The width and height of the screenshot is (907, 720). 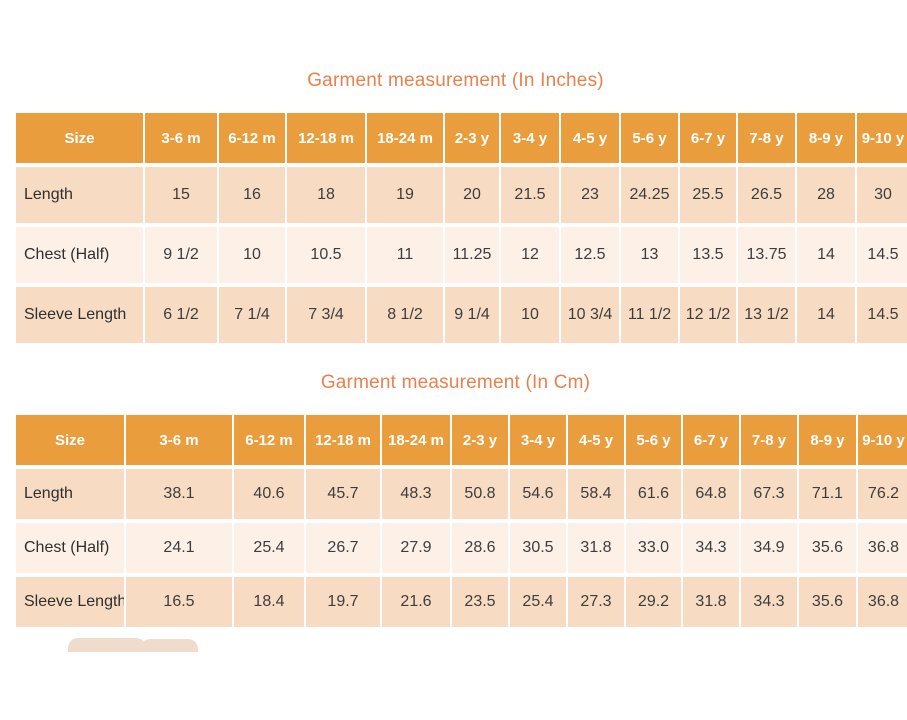 What do you see at coordinates (649, 255) in the screenshot?
I see `measurement-cell: 13` at bounding box center [649, 255].